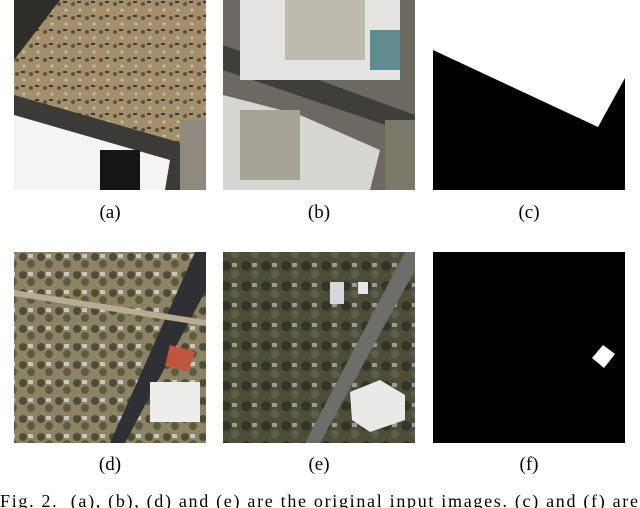 This screenshot has height=508, width=640. I want to click on image-e, so click(319, 347).